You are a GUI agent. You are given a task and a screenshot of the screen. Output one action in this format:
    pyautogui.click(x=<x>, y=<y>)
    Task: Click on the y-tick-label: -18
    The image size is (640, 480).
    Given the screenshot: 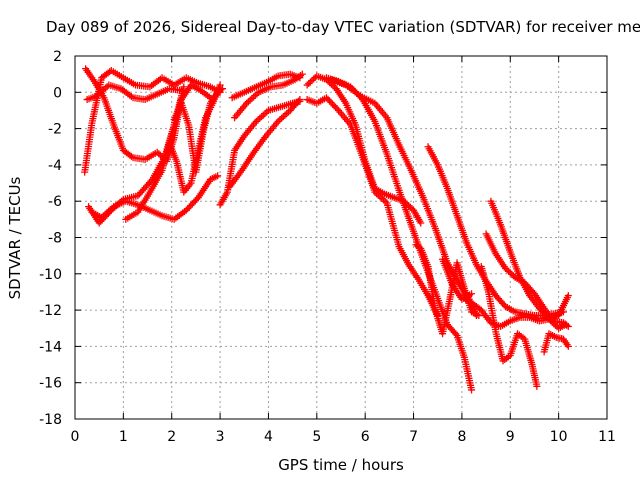 What is the action you would take?
    pyautogui.click(x=50, y=420)
    